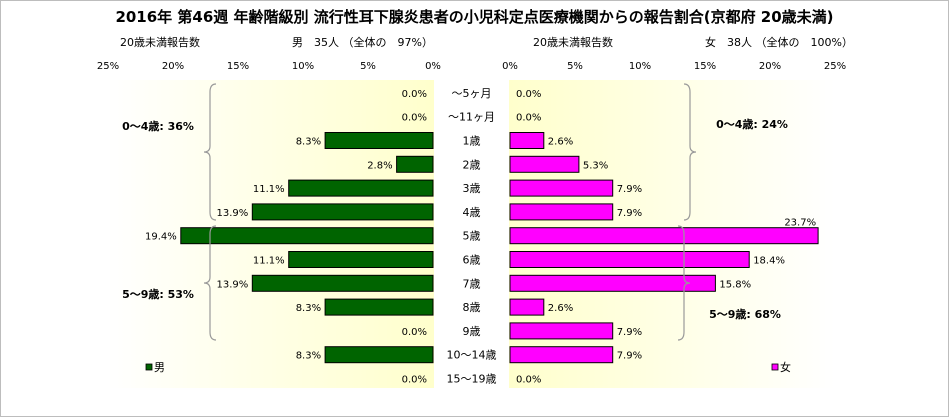 The width and height of the screenshot is (949, 417). Describe the element at coordinates (161, 237) in the screenshot. I see `male-data-label: 19.4%` at that location.